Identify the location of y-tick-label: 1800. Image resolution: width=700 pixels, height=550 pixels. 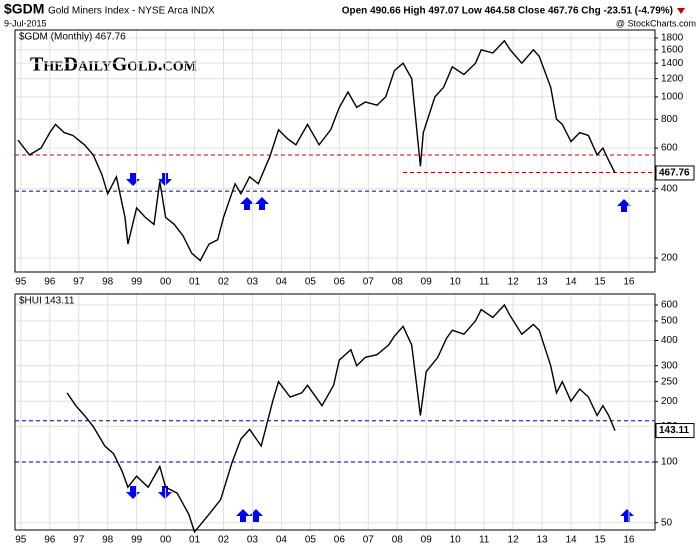
(672, 38).